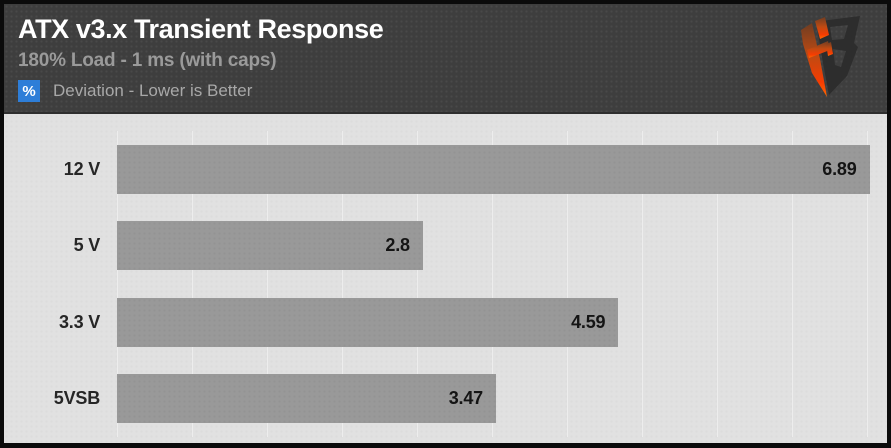 The image size is (891, 448). What do you see at coordinates (147, 60) in the screenshot?
I see `chart-subtitle: 180% Load - 1 ms (with caps)` at bounding box center [147, 60].